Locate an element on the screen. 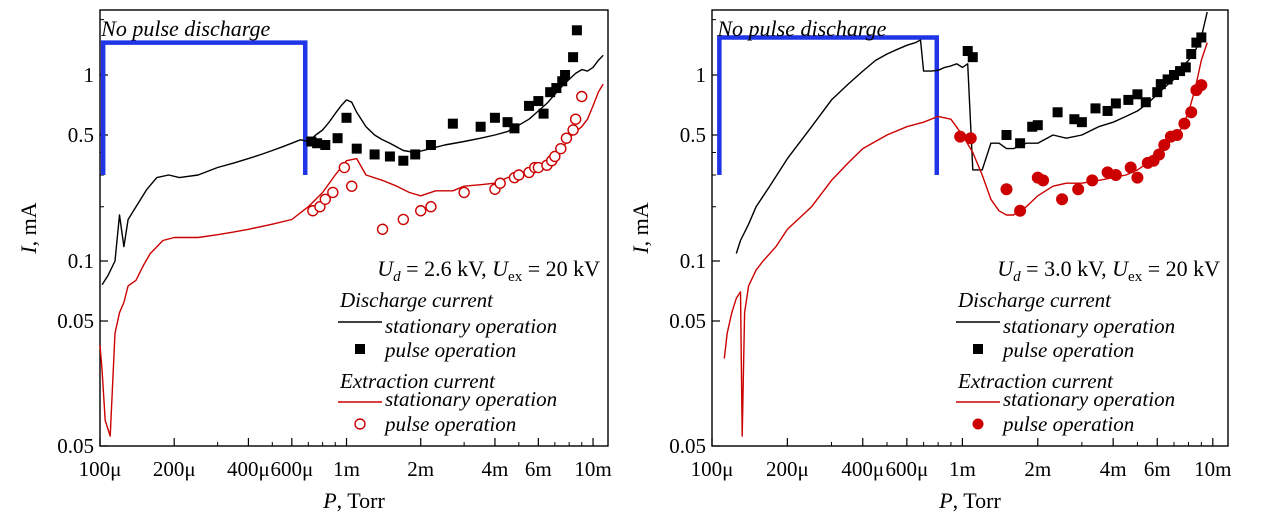 This screenshot has height=516, width=1265. x-tick-label: 2m is located at coordinates (420, 469).